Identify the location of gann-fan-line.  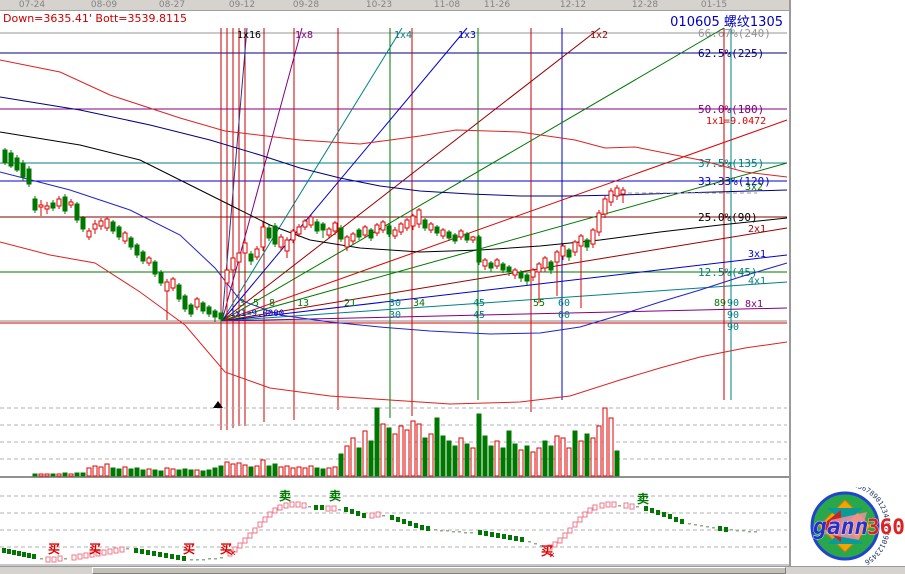
(504, 274).